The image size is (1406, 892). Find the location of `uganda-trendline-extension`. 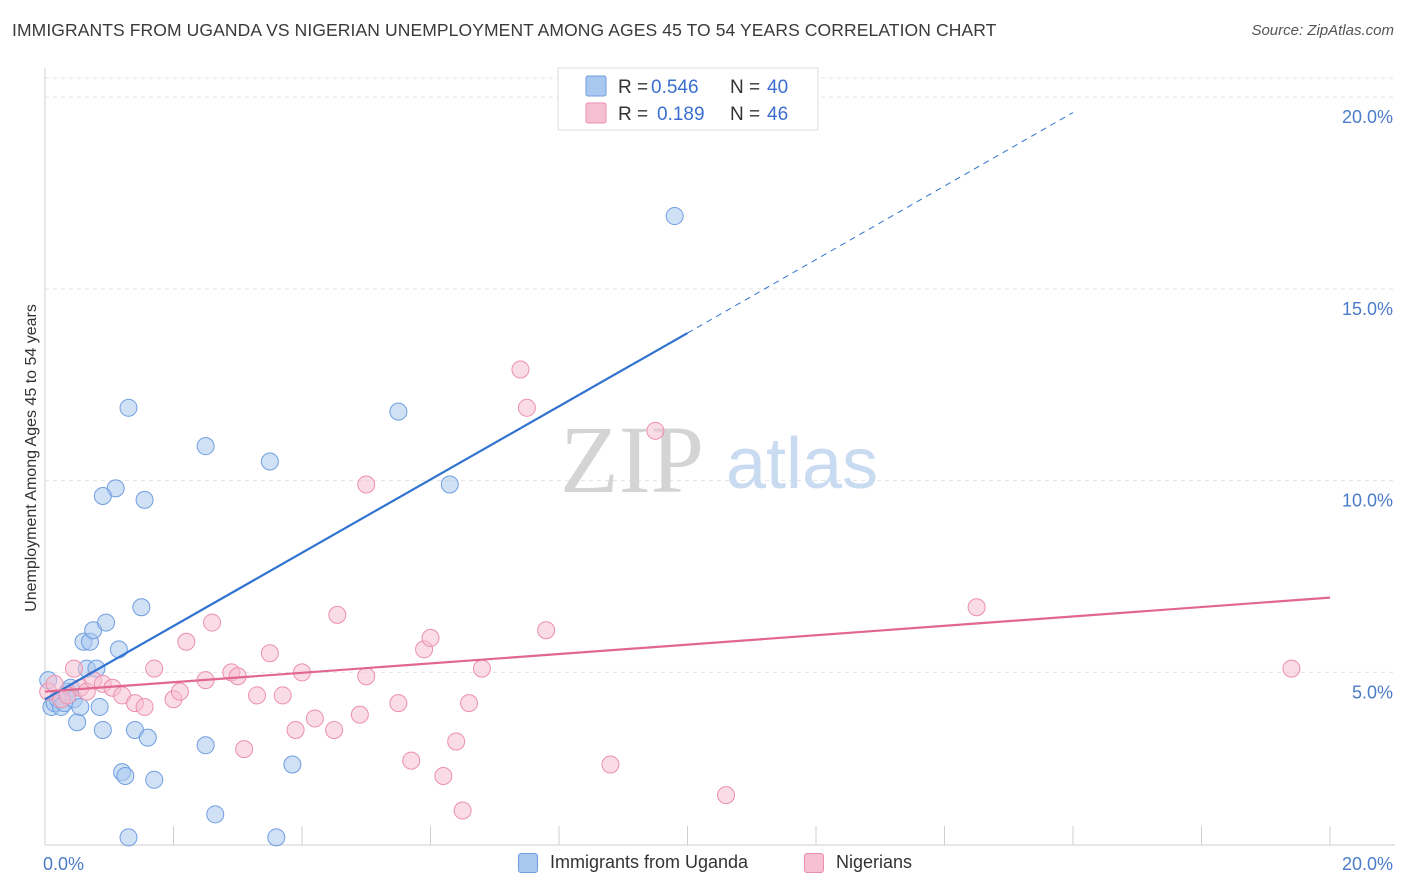

uganda-trendline-extension is located at coordinates (880, 223).